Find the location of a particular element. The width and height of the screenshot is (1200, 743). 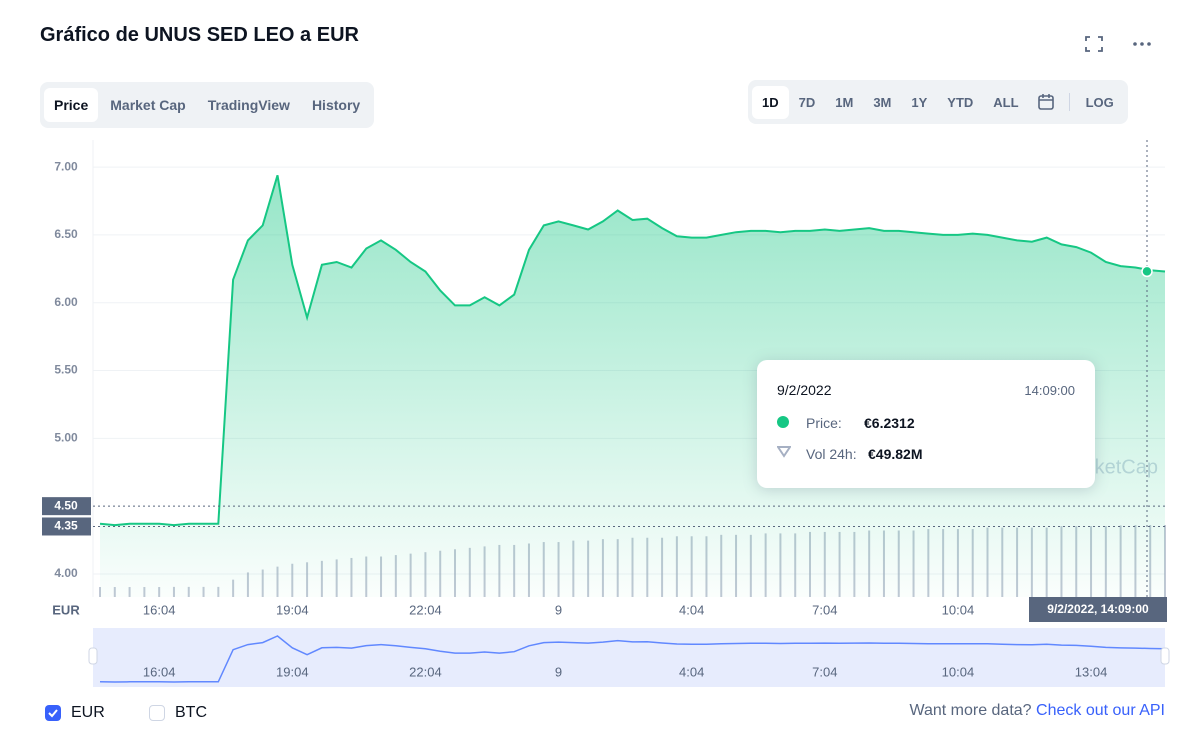

checkbox-label: BTC is located at coordinates (191, 712).